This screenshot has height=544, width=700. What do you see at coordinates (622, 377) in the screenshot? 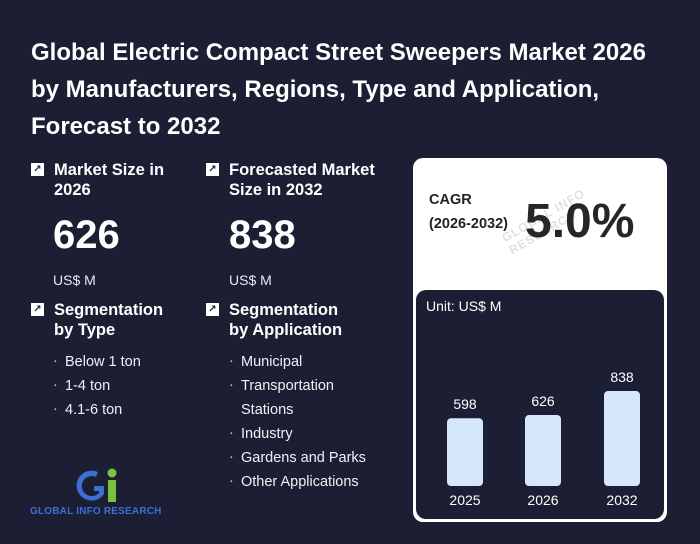
I see `data-label-2032: 838` at bounding box center [622, 377].